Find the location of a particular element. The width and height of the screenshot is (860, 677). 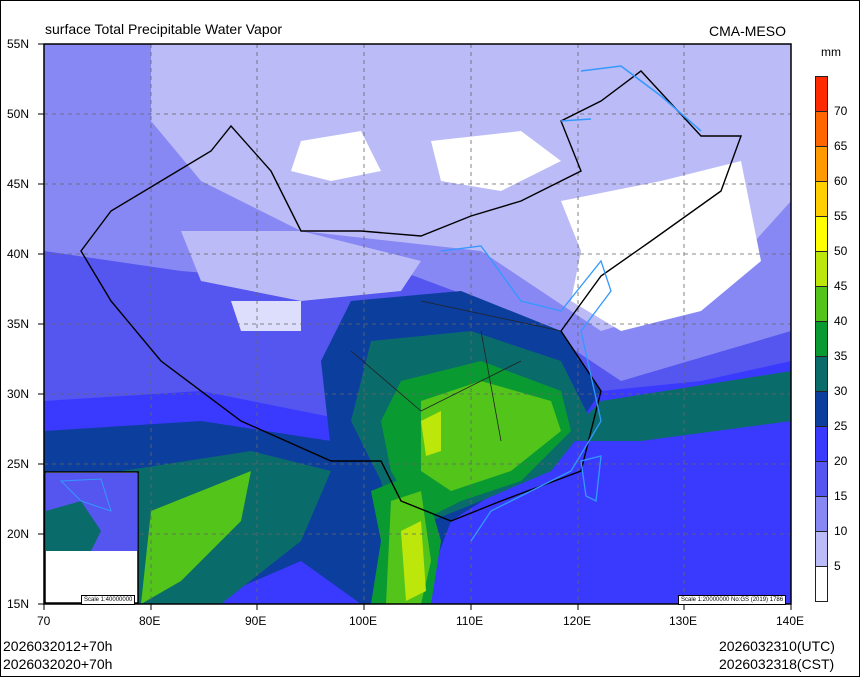

lat-label: 20N is located at coordinates (18, 534).